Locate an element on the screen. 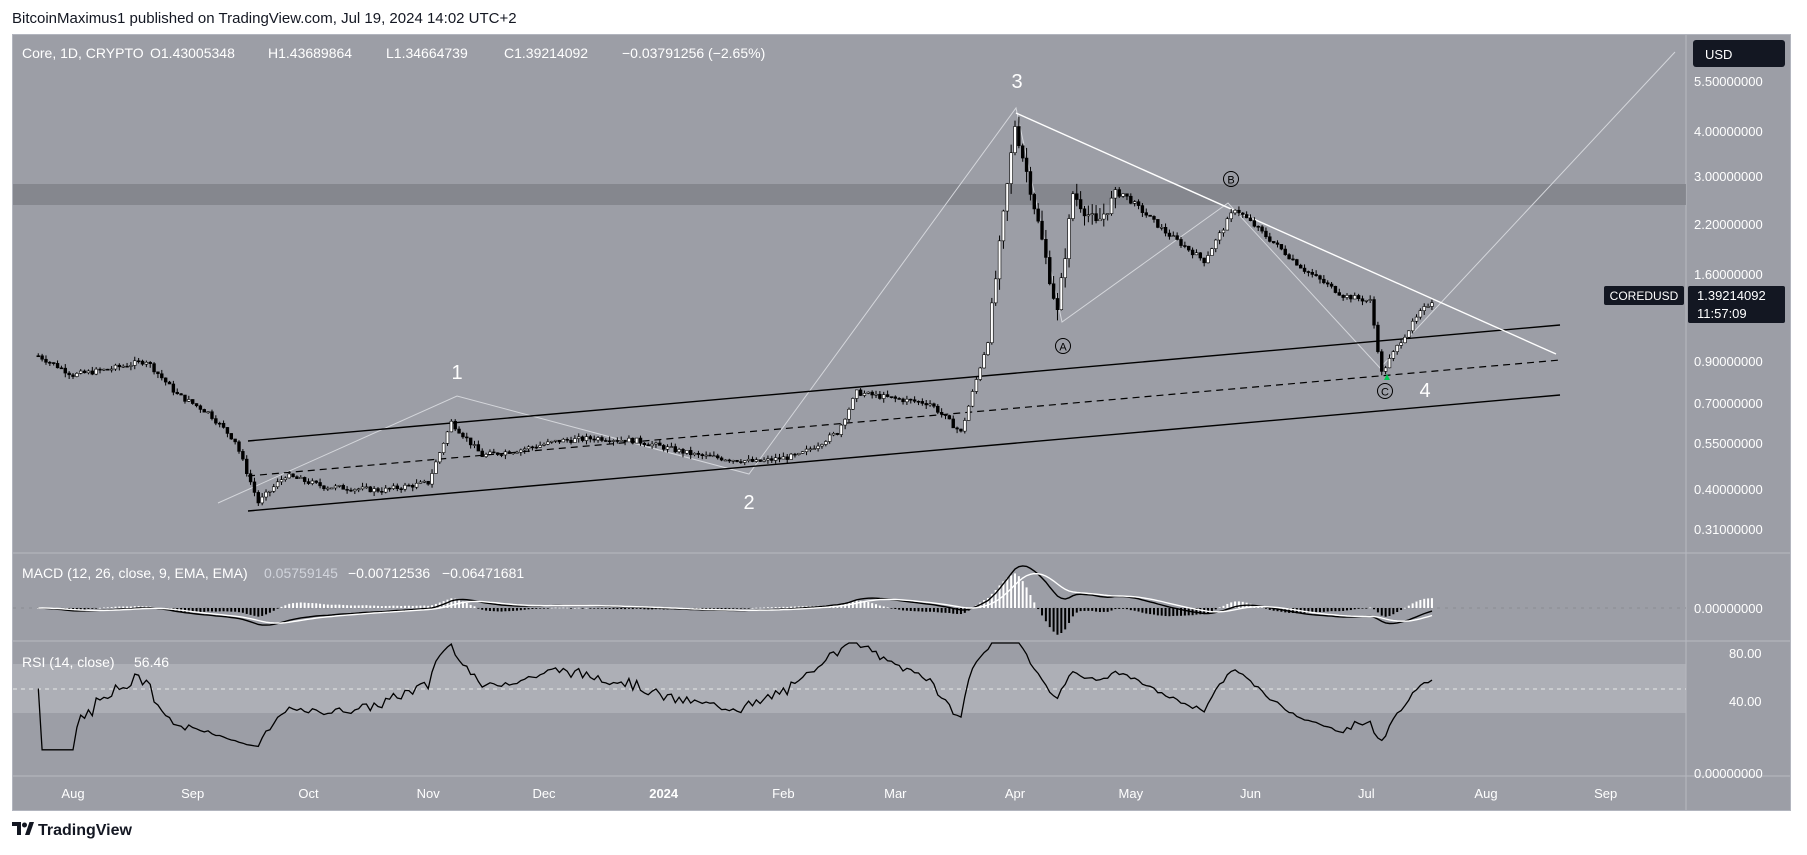  label-c-circle is located at coordinates (1385, 391).